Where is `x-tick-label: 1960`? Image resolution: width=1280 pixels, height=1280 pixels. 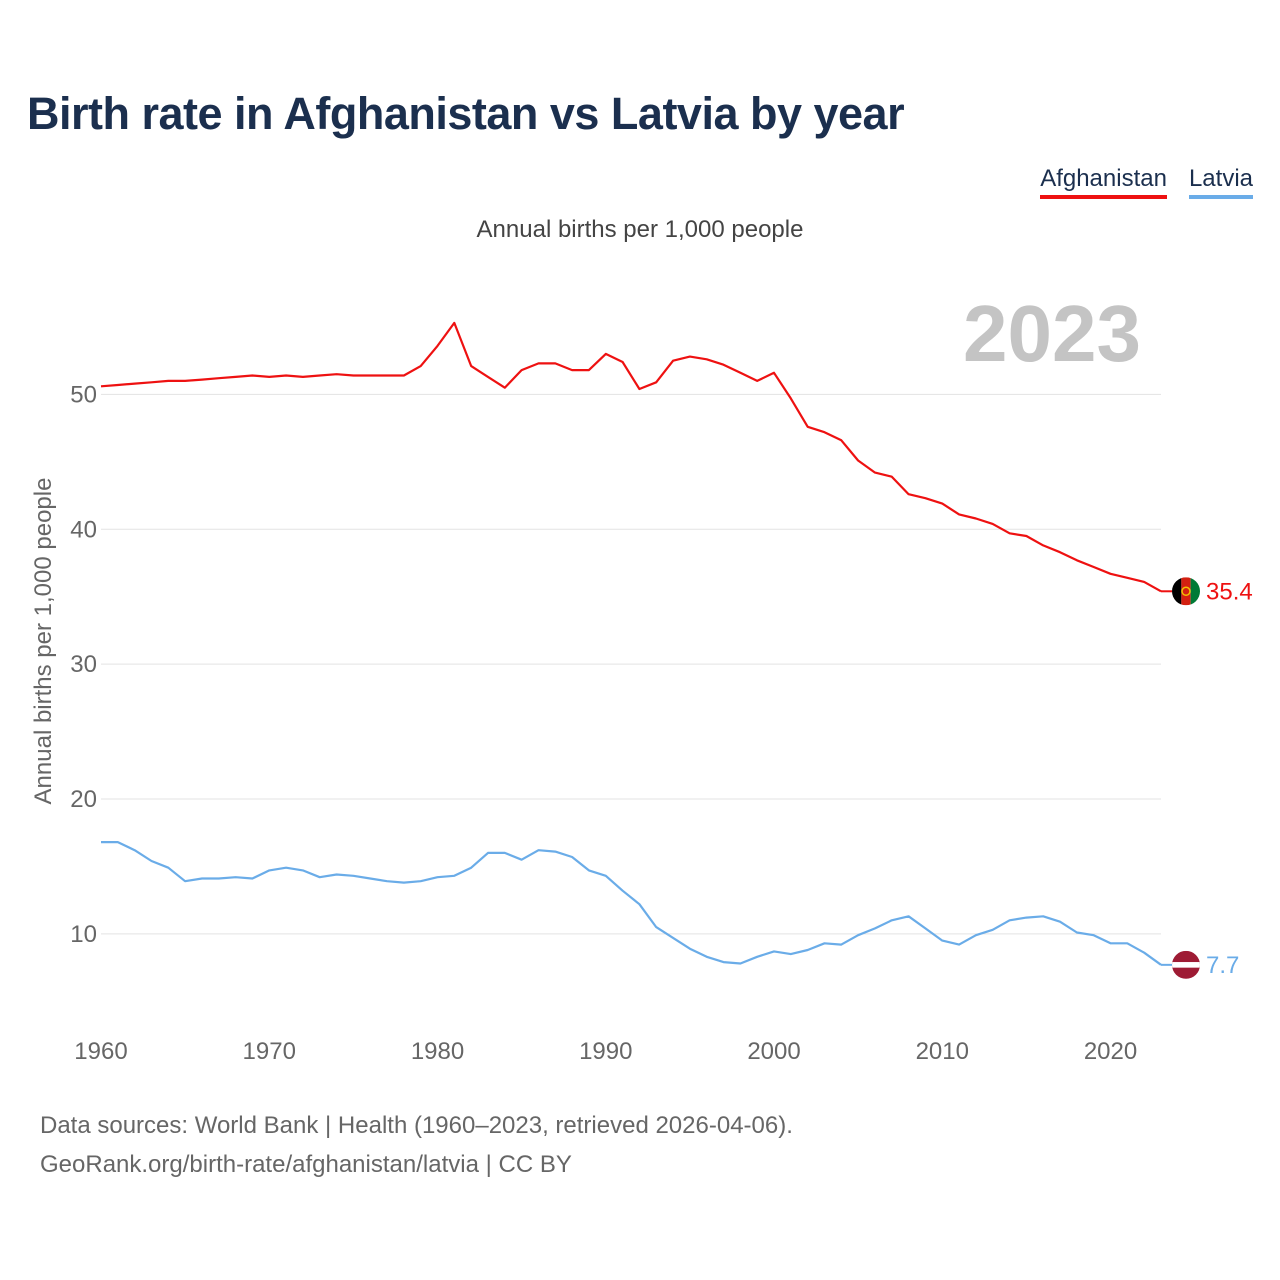 x-tick-label: 1960 is located at coordinates (100, 1051).